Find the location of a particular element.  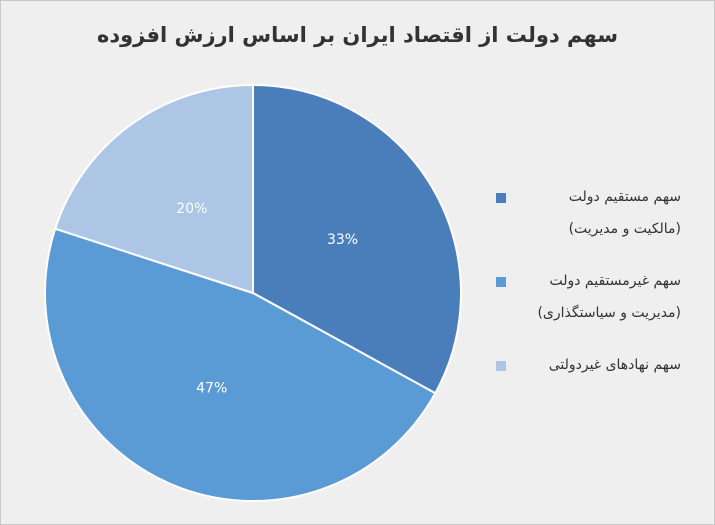

value-label: 20% is located at coordinates (191, 209).